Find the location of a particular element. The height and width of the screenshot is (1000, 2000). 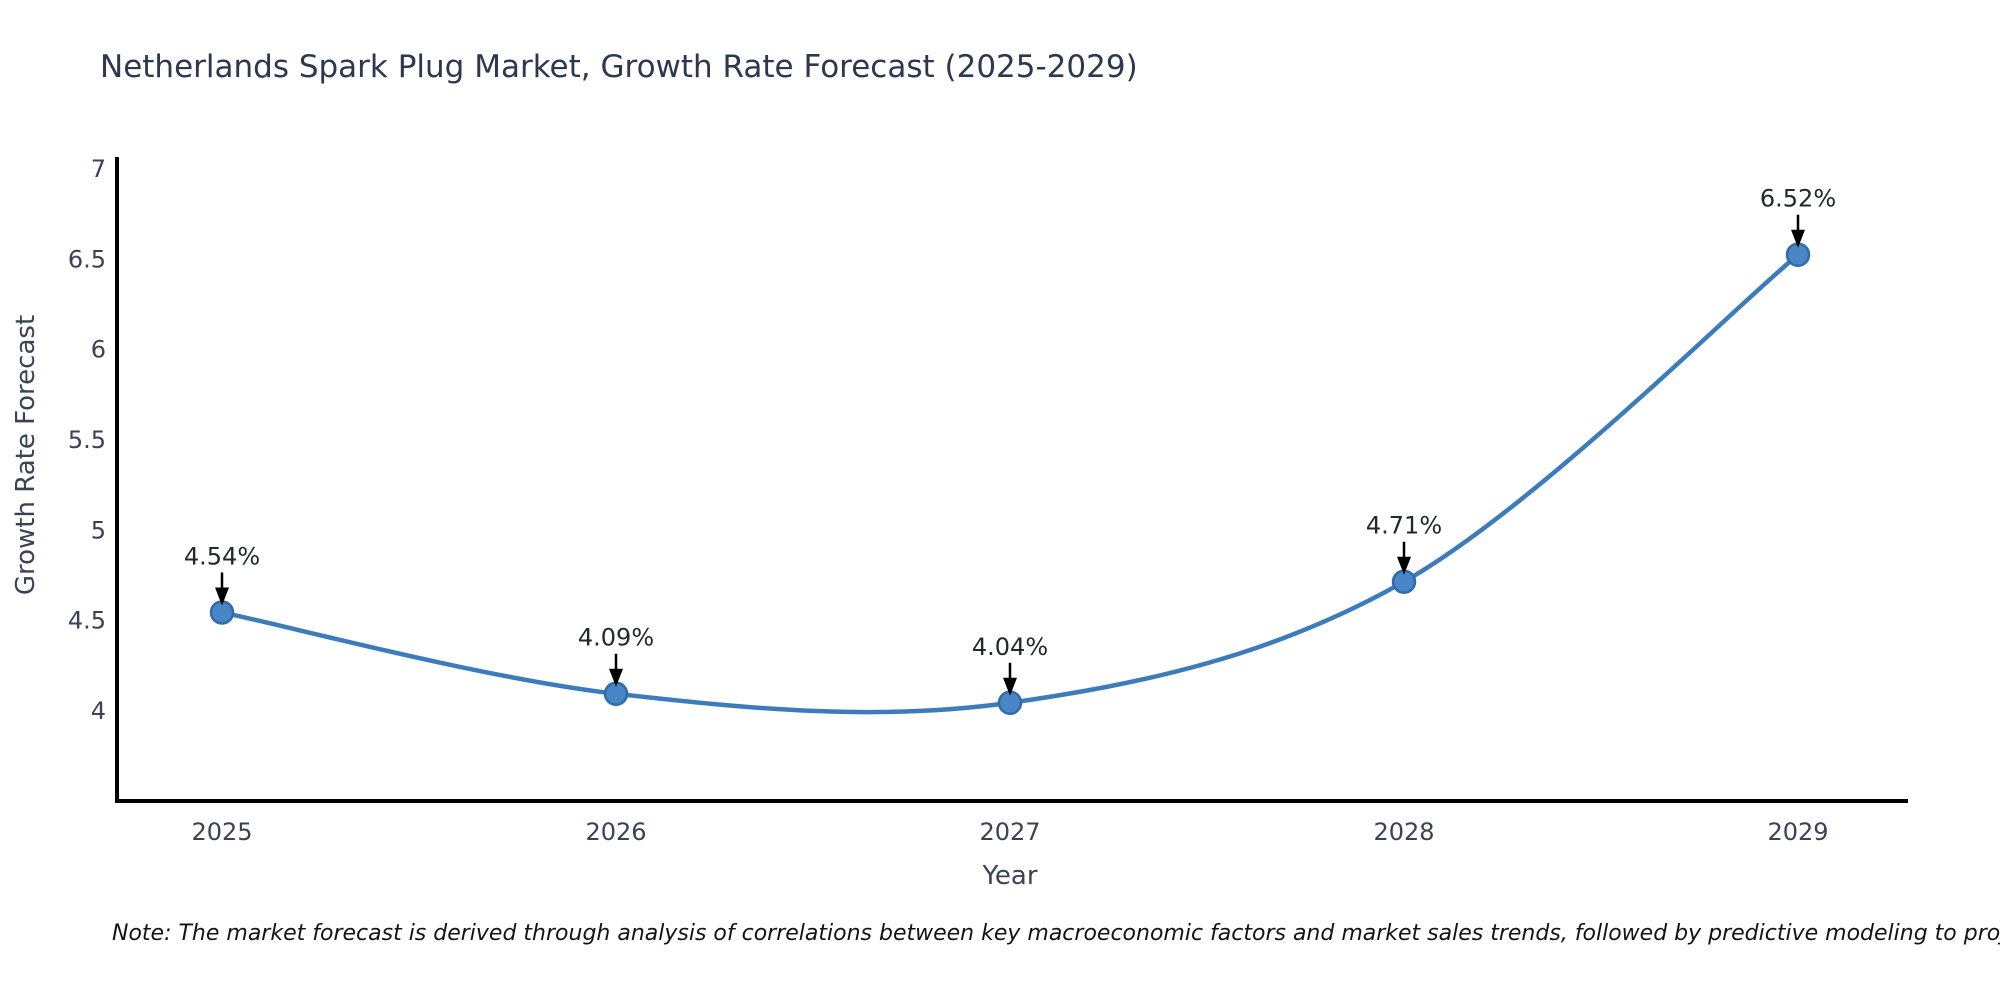

point-value-label: 4.09% is located at coordinates (616, 638).